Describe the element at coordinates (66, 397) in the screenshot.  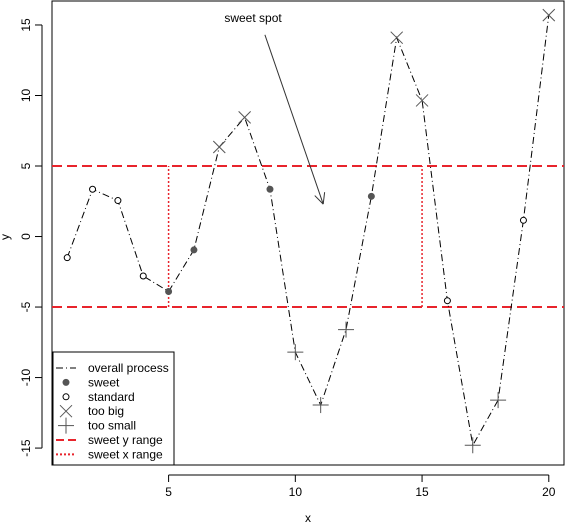
I see `legend-key-standard` at that location.